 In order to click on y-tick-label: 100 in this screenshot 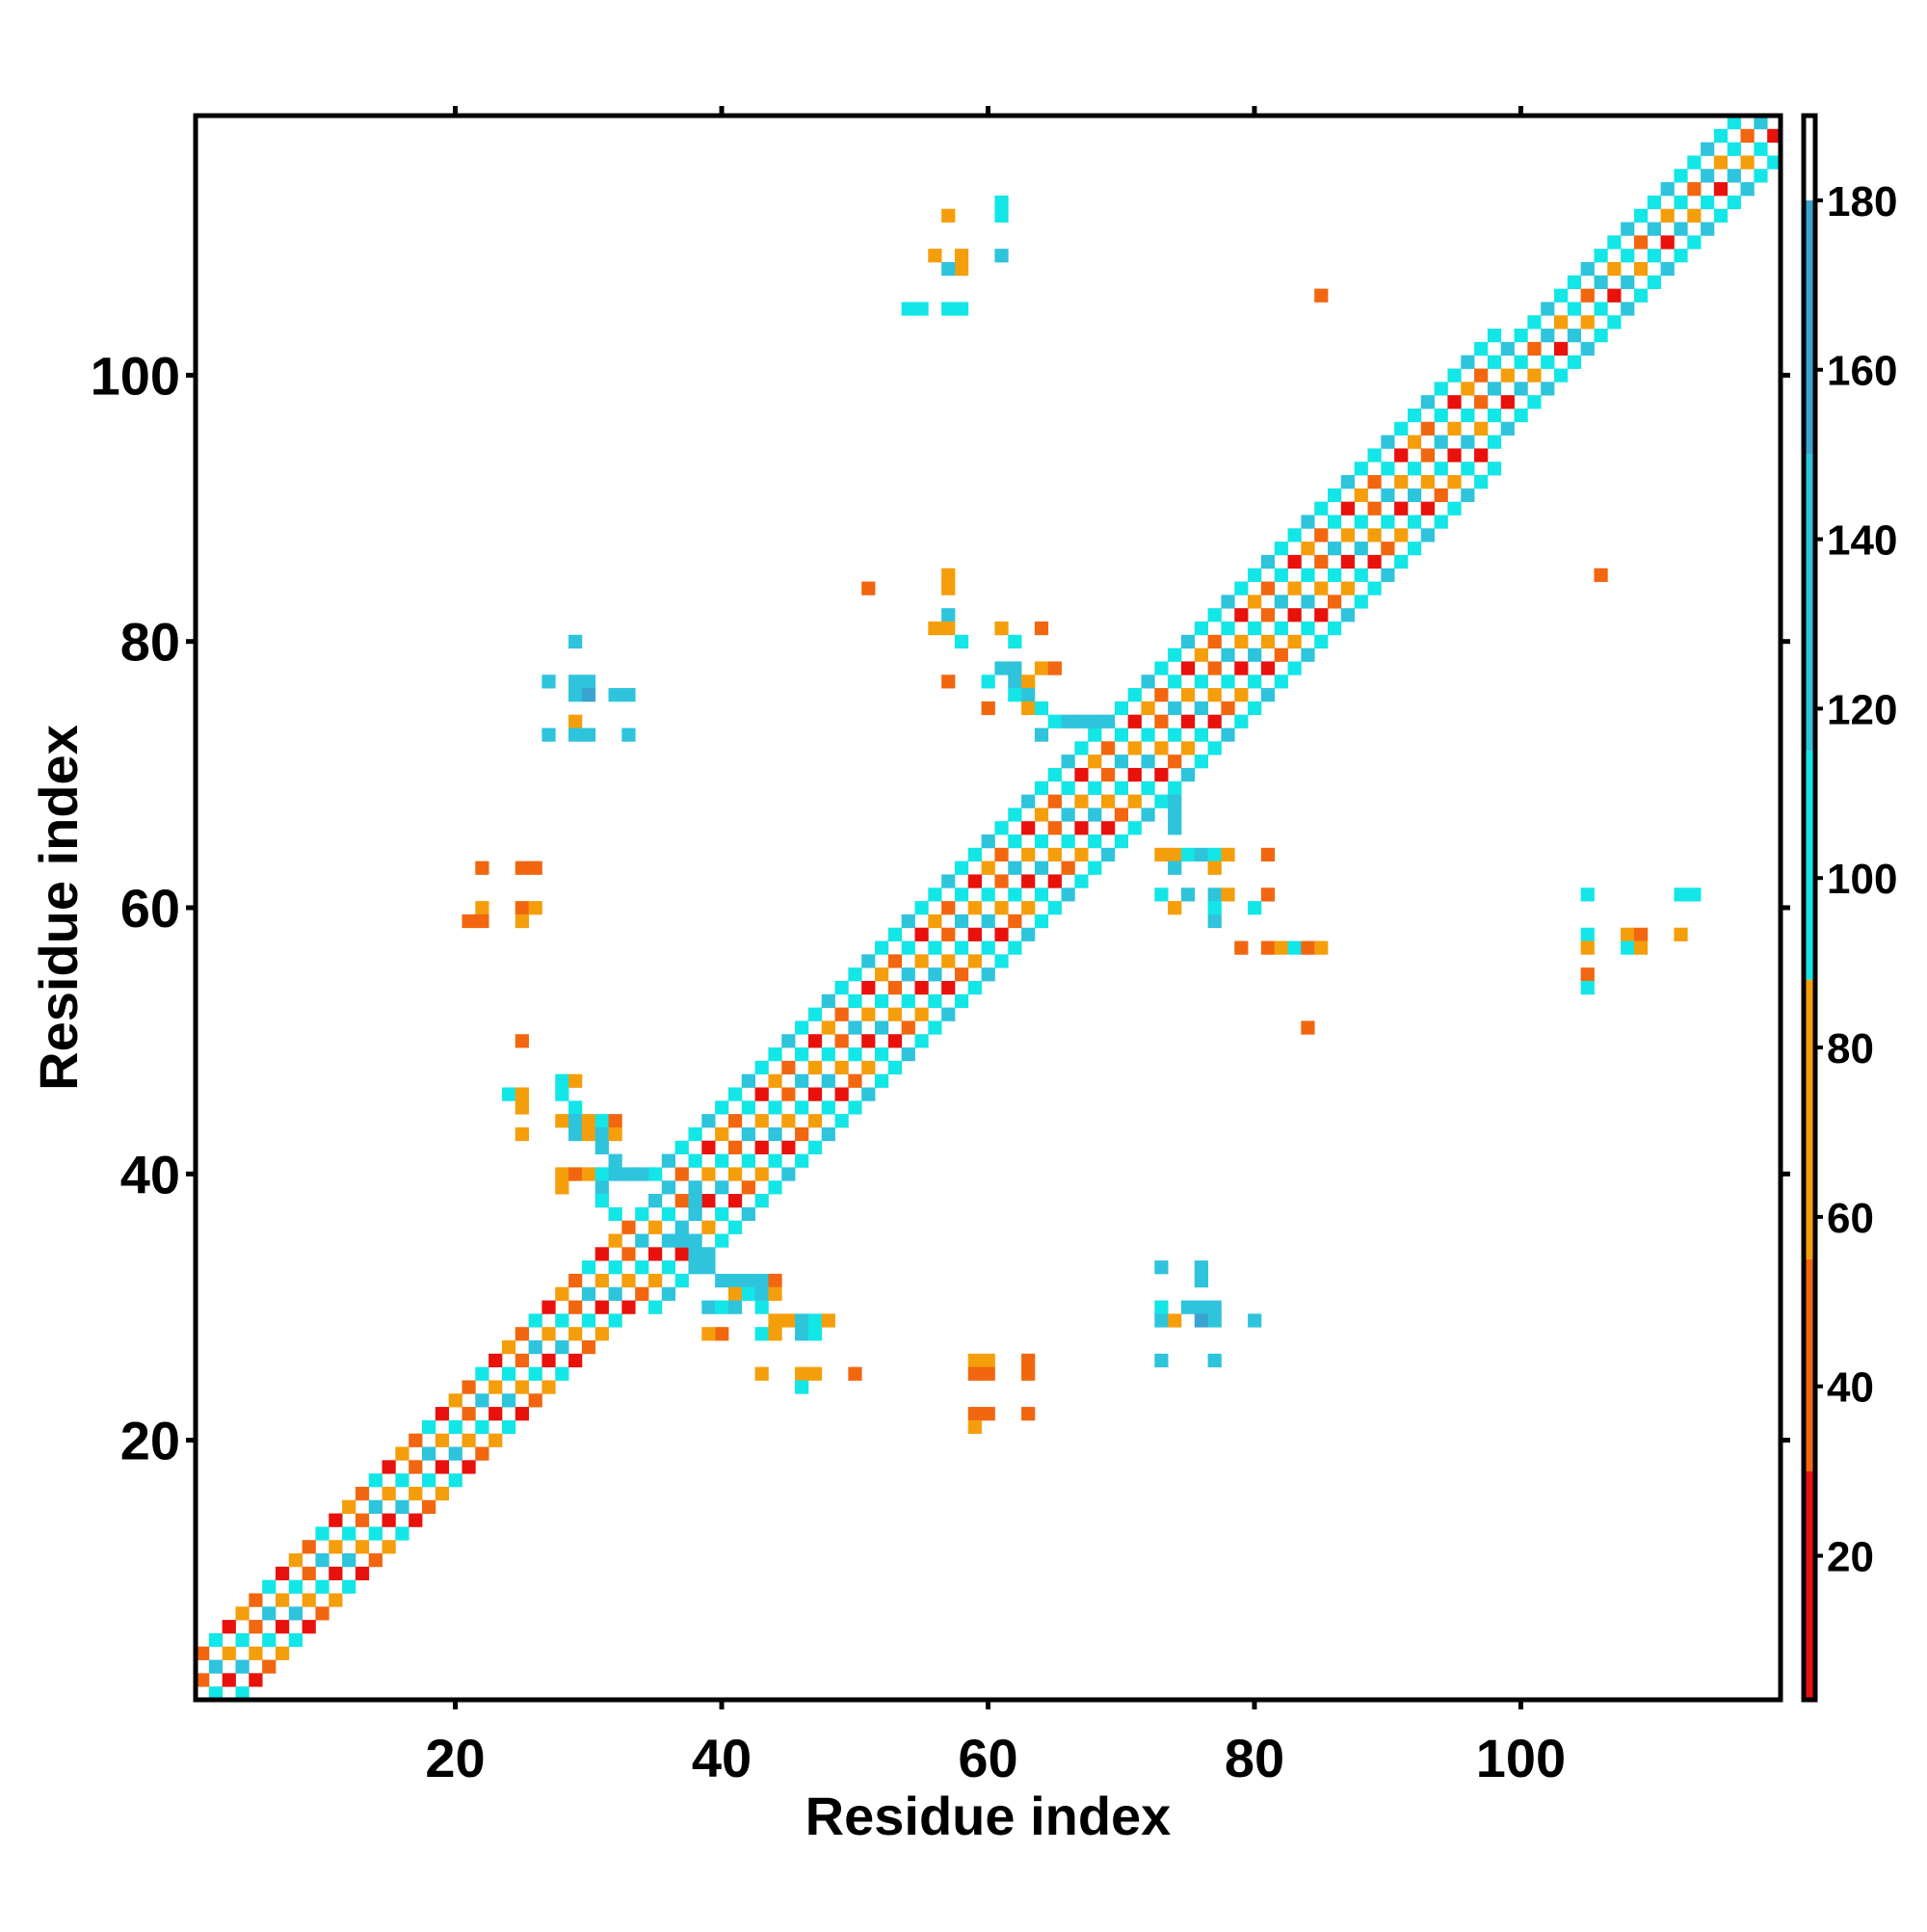, I will do `click(136, 375)`.